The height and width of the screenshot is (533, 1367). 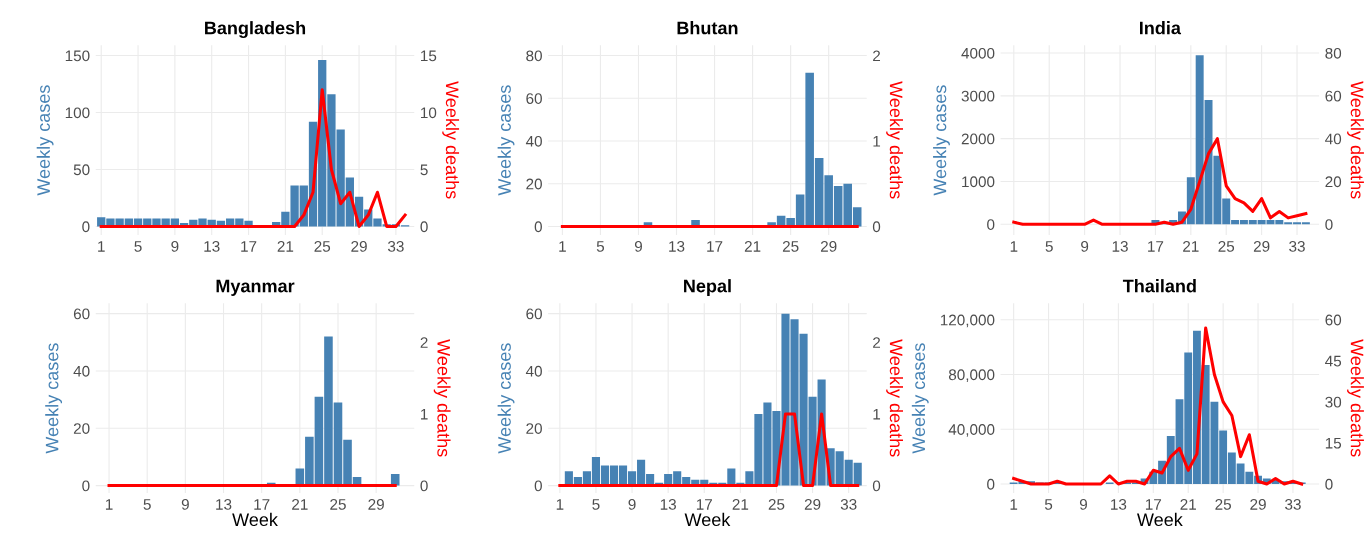 What do you see at coordinates (1333, 139) in the screenshot?
I see `y2-tick-label: 40` at bounding box center [1333, 139].